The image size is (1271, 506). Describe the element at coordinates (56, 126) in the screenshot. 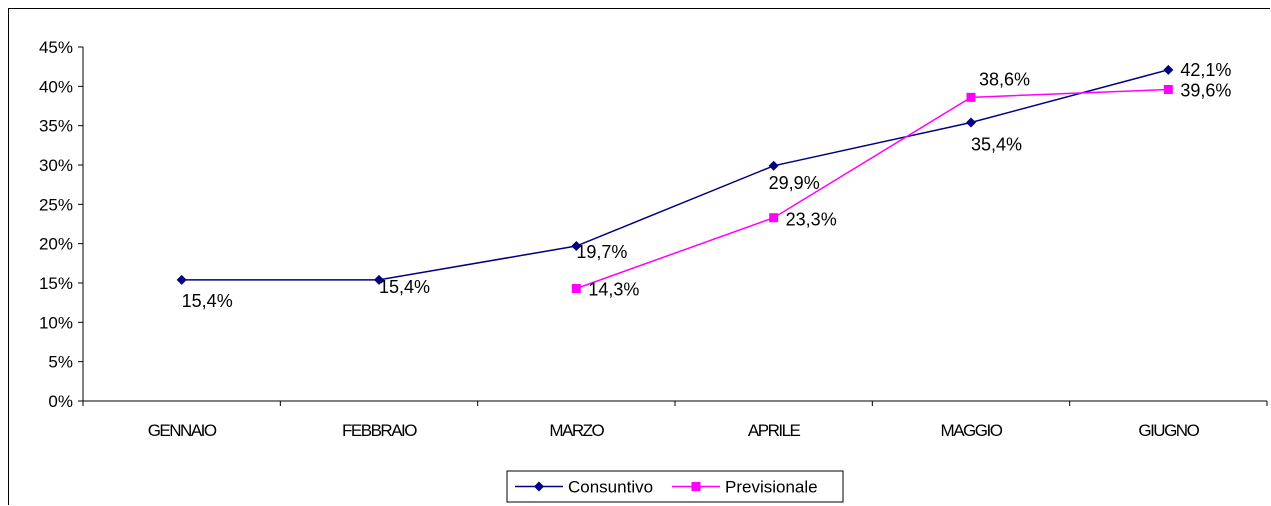

I see `y-tick-label: 35%` at that location.